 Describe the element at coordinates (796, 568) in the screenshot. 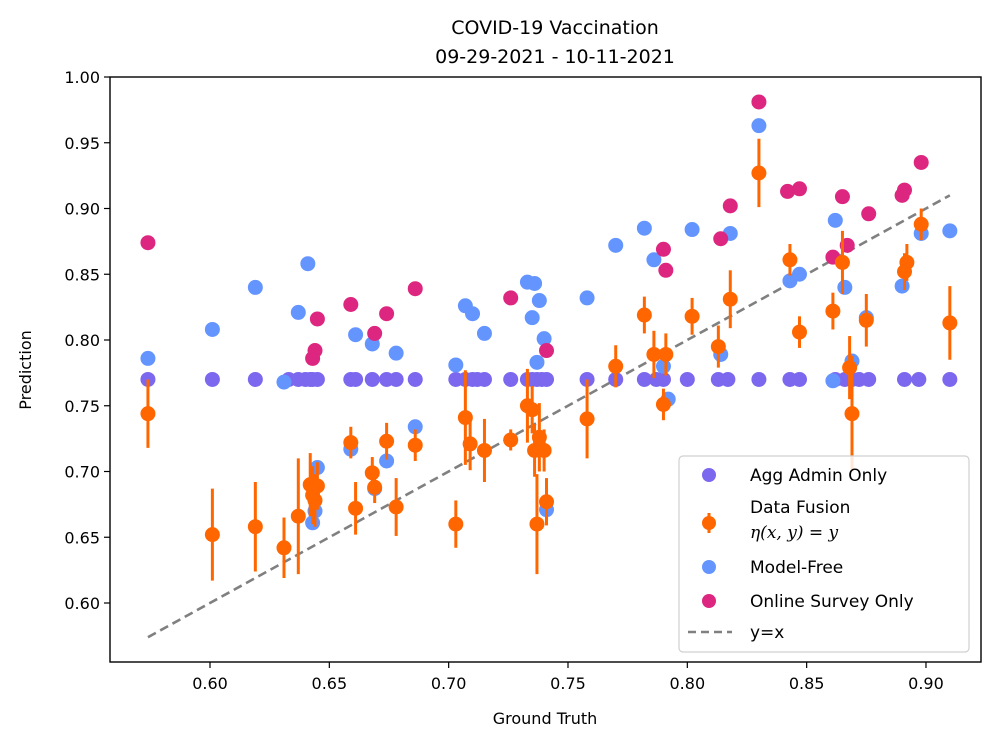

I see `legend-model-free-label: Model-Free` at that location.